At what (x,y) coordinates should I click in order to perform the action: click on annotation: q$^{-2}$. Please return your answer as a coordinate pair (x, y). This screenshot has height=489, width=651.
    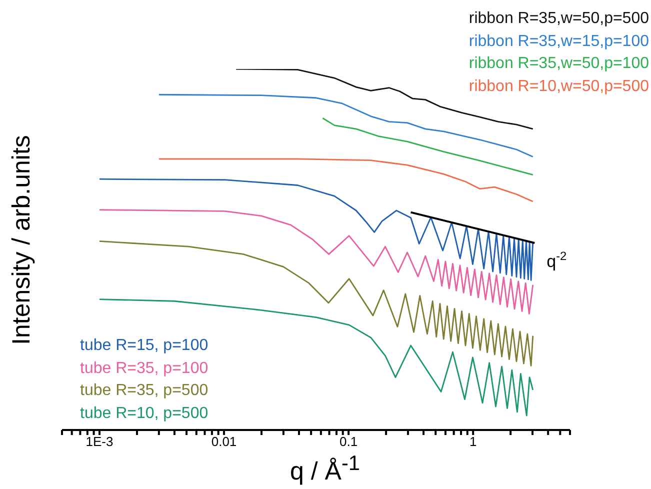
    Looking at the image, I should click on (557, 260).